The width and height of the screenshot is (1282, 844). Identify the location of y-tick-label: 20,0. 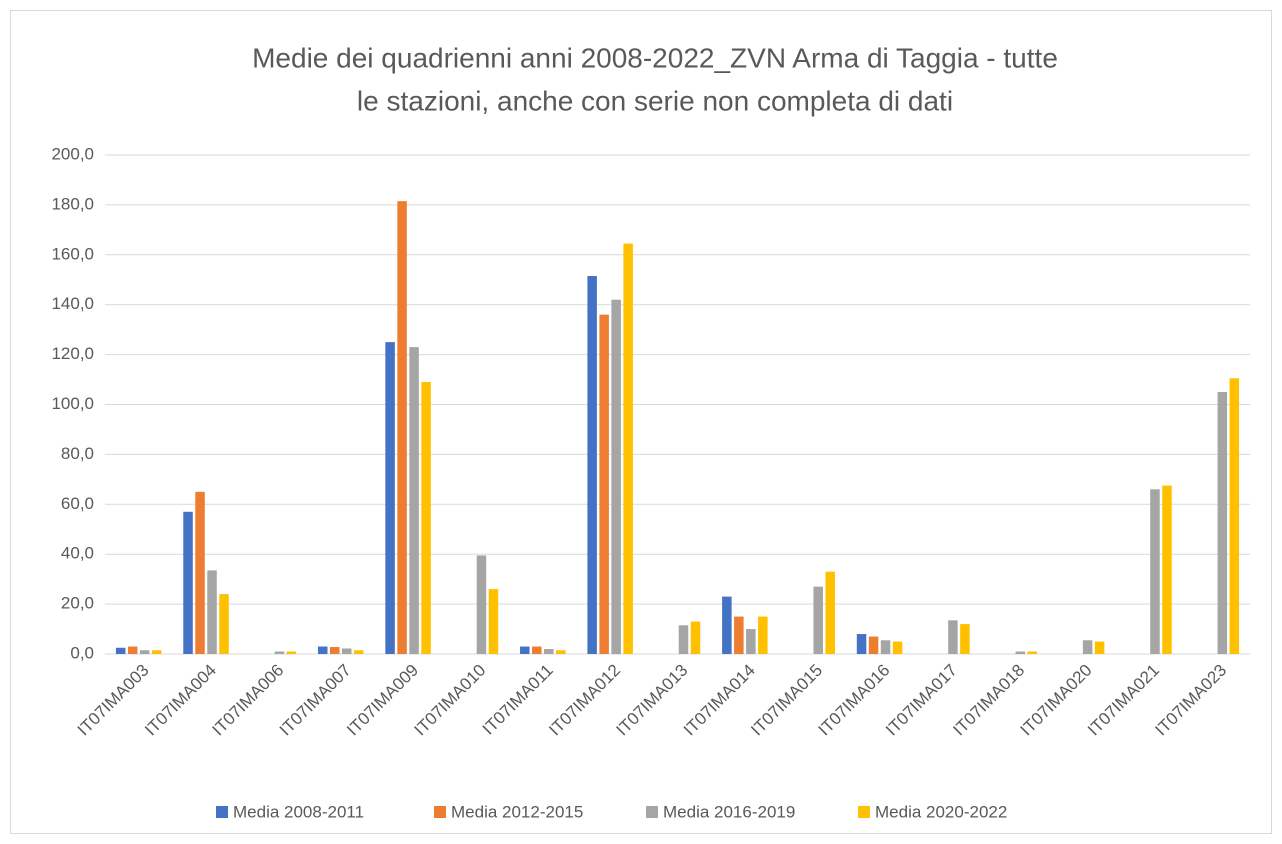
(77, 603).